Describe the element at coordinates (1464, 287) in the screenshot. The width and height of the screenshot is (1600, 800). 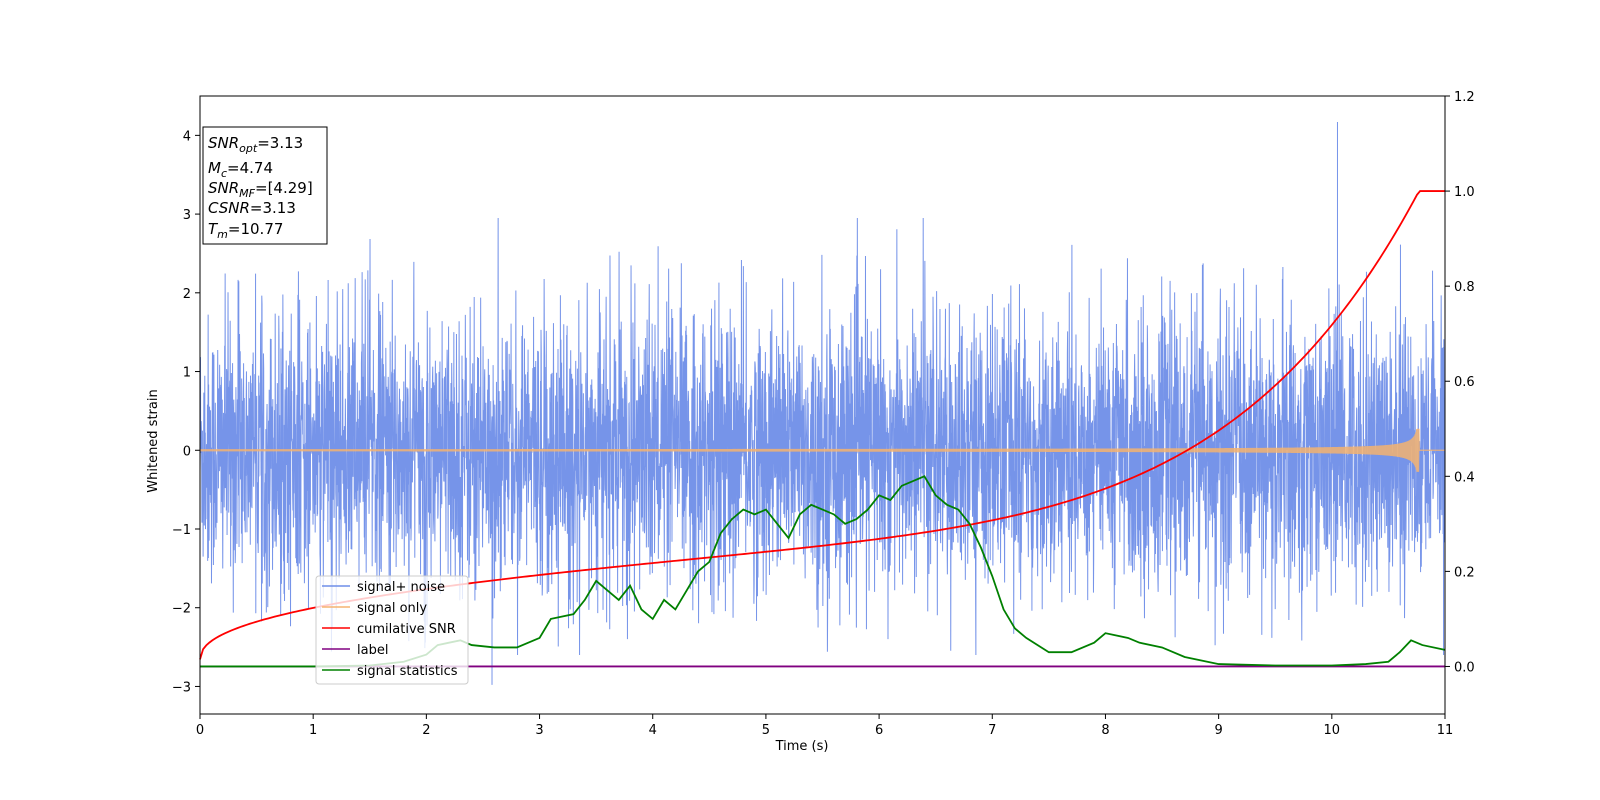
I see `y2-tick-label: 0.8` at that location.